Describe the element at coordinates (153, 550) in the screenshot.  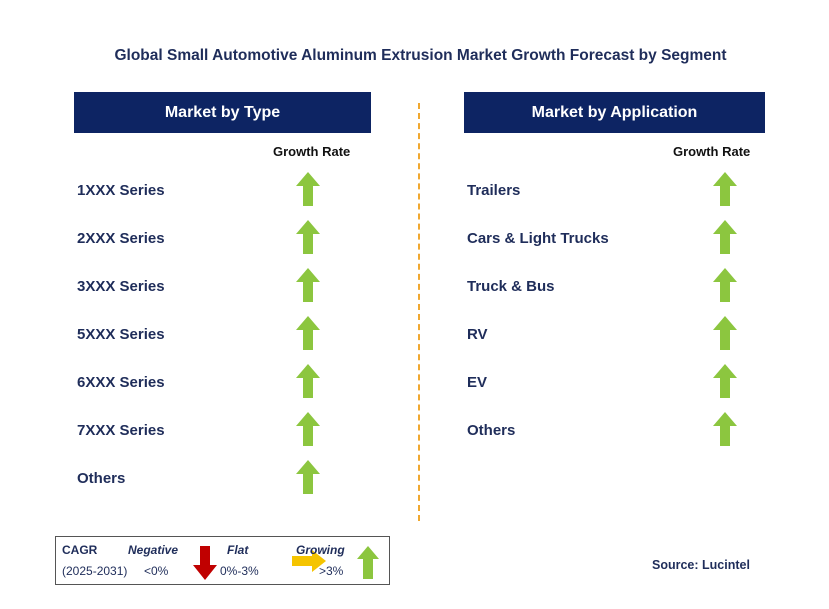
I see `legend-negative-label: Negative` at that location.